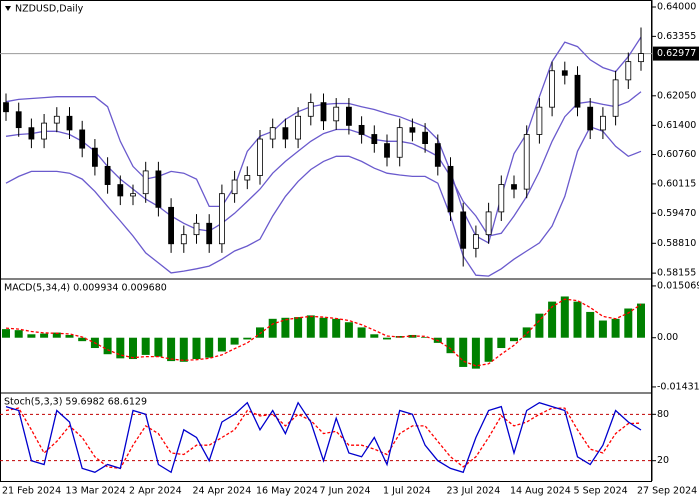  I want to click on y-tick-label: 0.60760, so click(676, 154).